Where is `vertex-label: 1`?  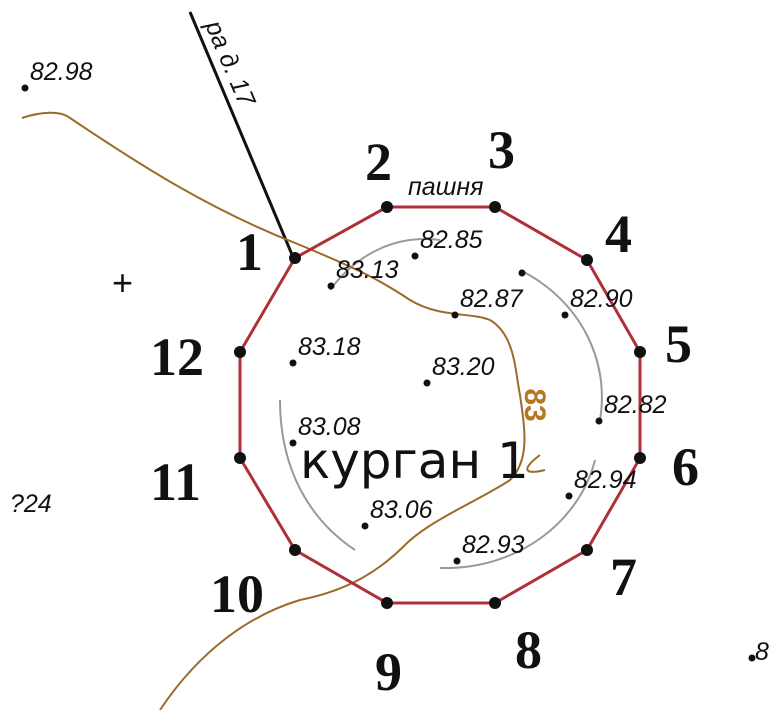 vertex-label: 1 is located at coordinates (249, 252).